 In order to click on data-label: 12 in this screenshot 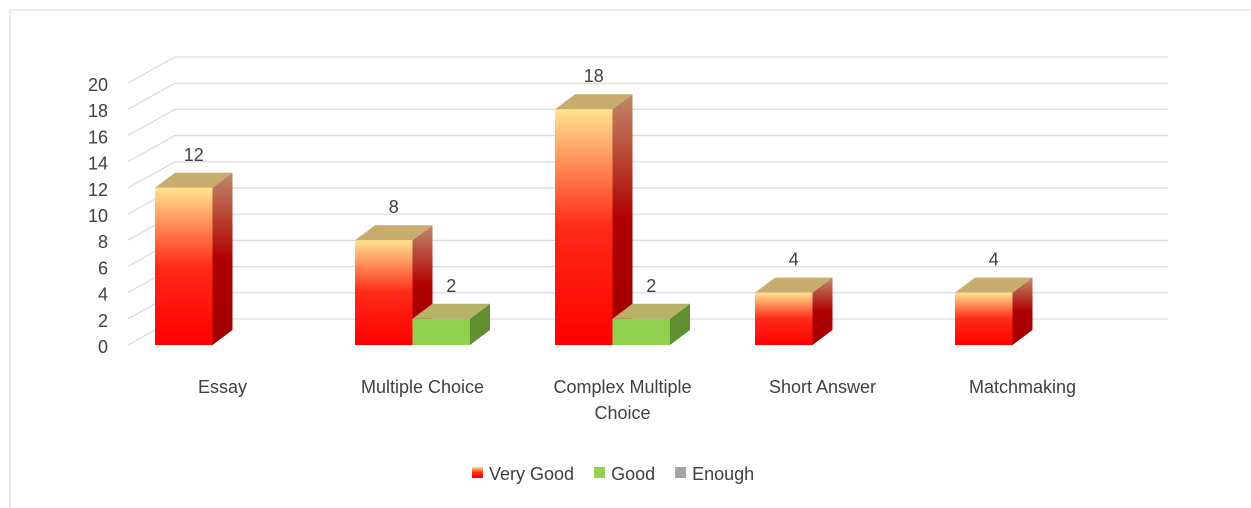, I will do `click(194, 155)`.